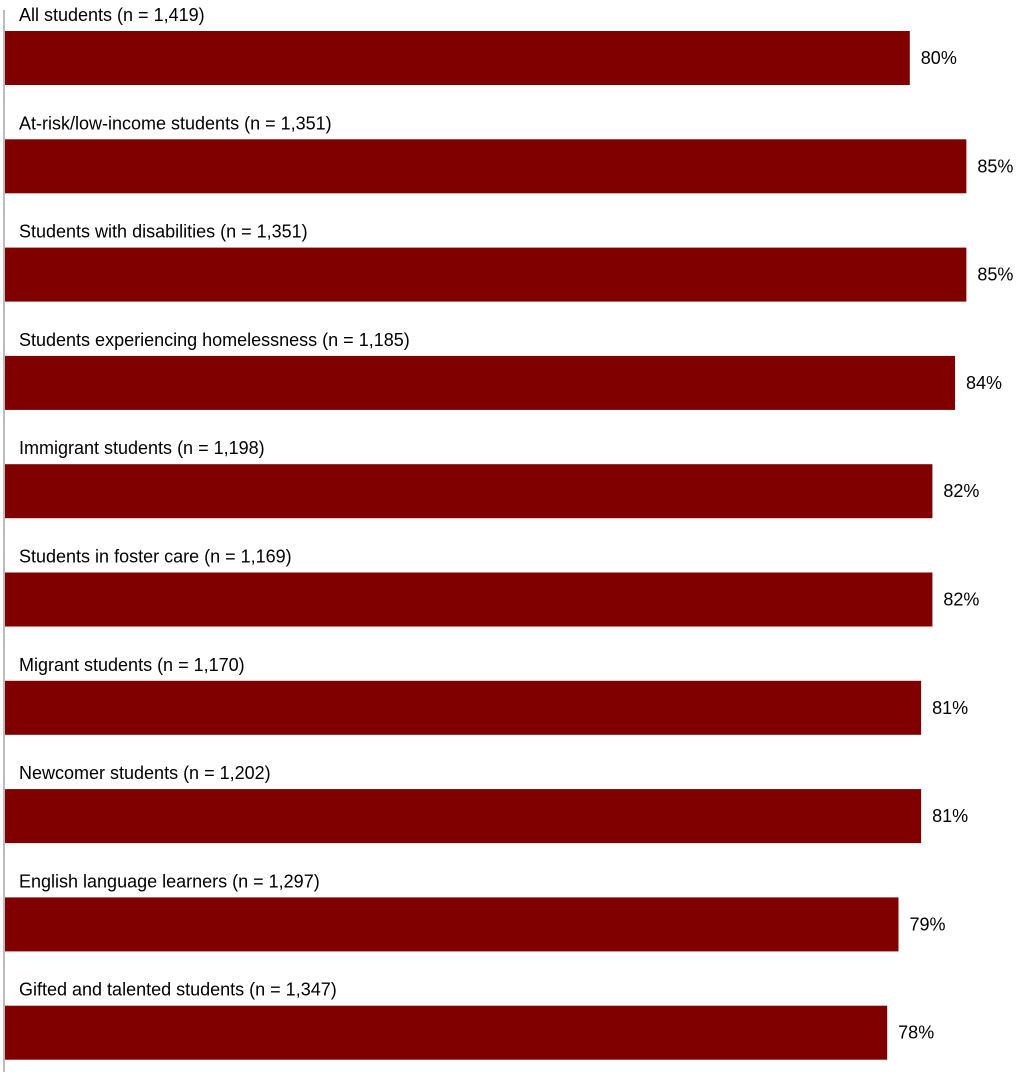 The width and height of the screenshot is (1019, 1072). Describe the element at coordinates (163, 232) in the screenshot. I see `category-label: Students with disabilities (n = 1,351)` at that location.